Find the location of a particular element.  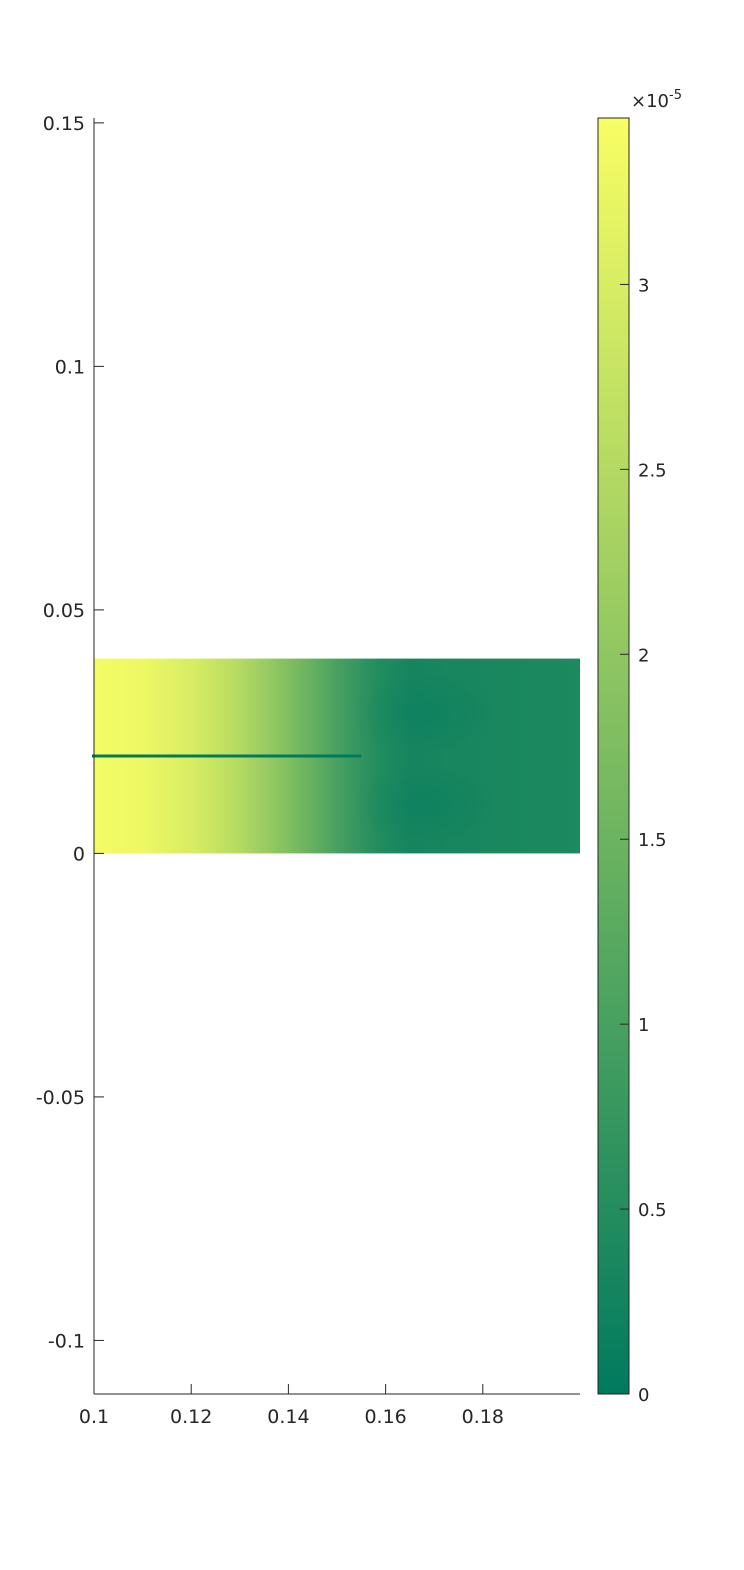

colorbar-tick-label: 3 is located at coordinates (643, 285).